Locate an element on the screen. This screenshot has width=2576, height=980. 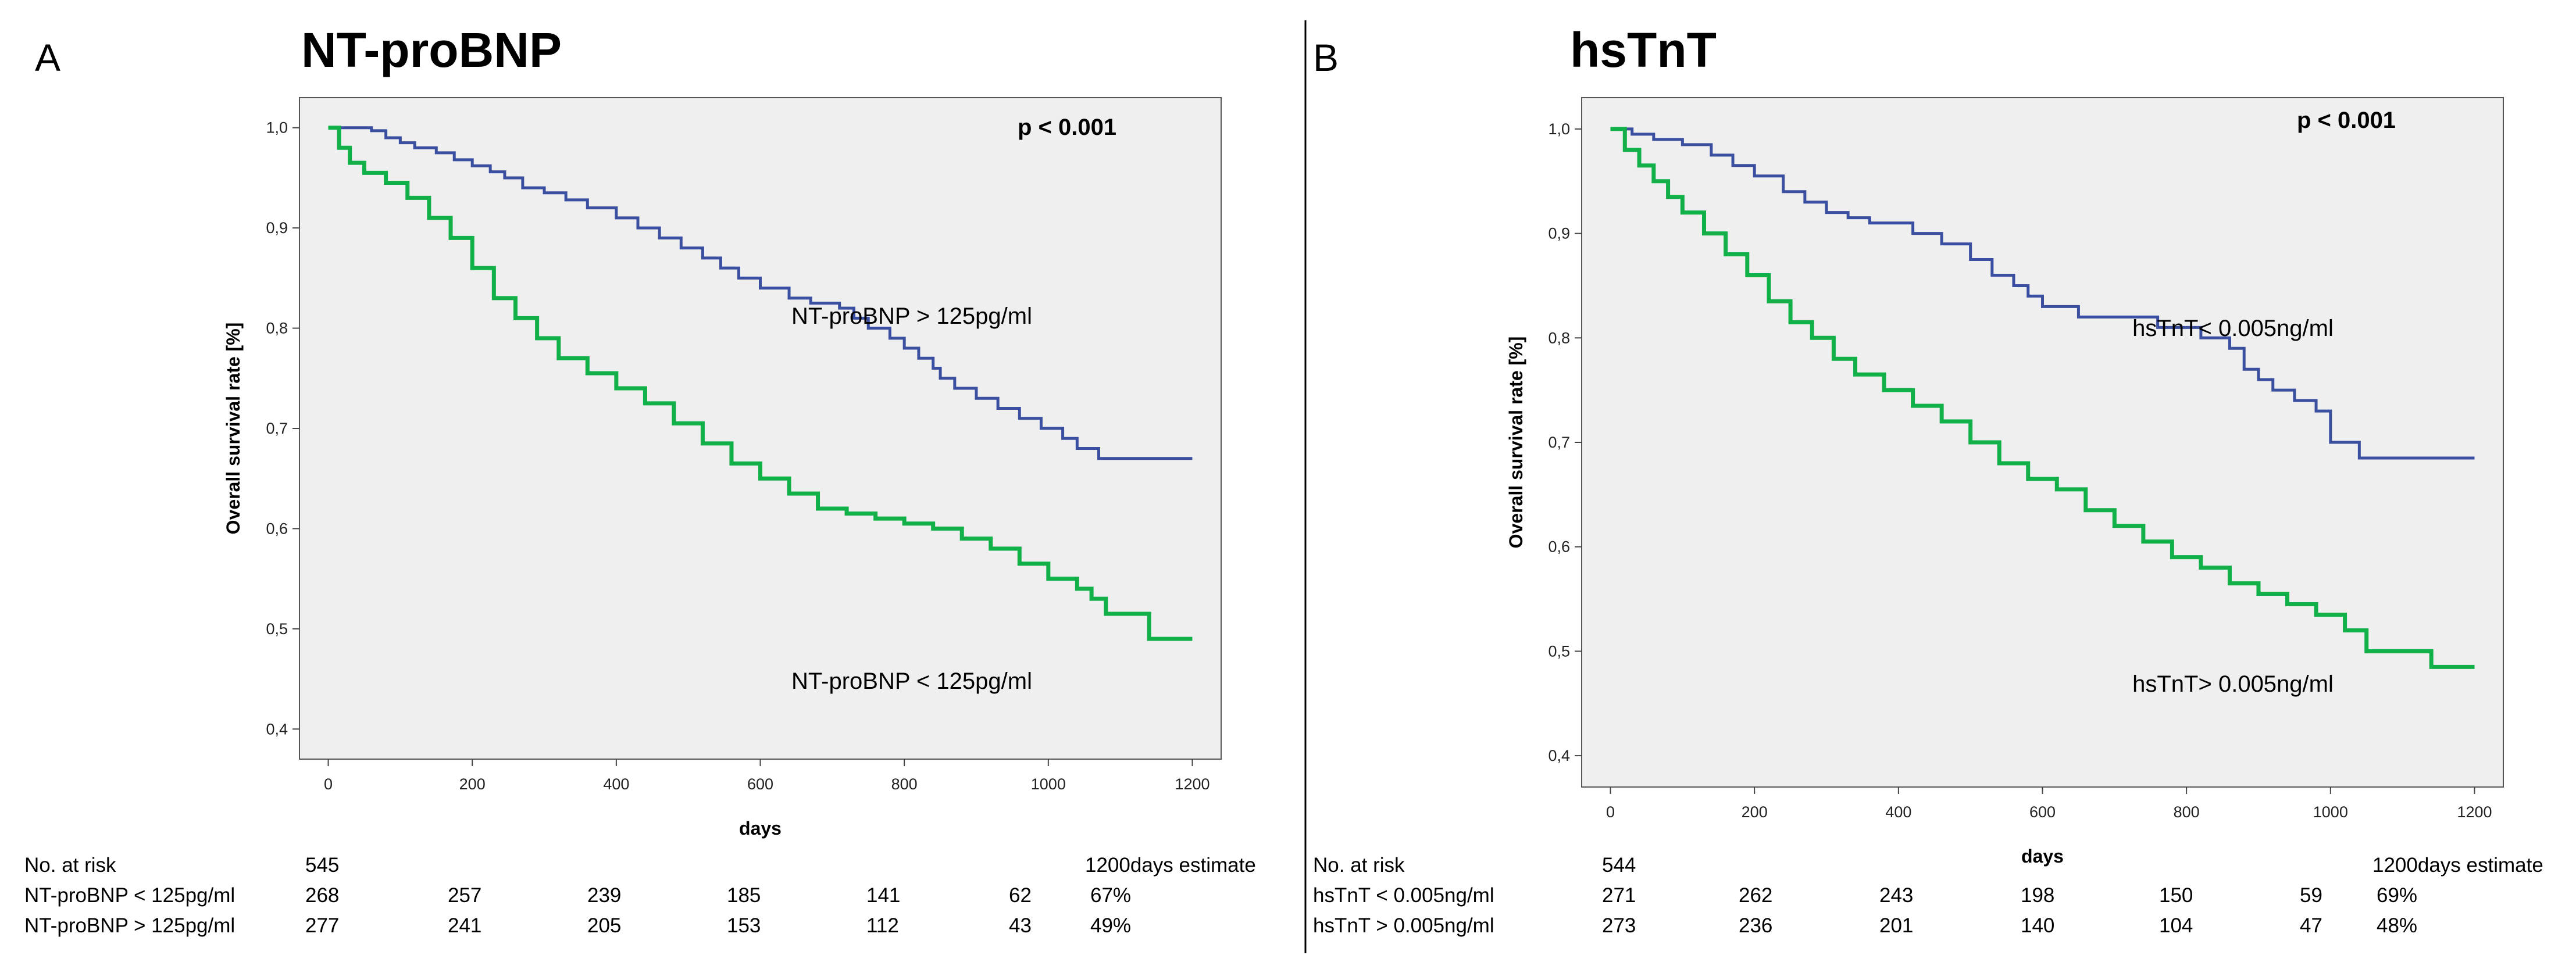
chart-title: hsTnT is located at coordinates (1643, 50).